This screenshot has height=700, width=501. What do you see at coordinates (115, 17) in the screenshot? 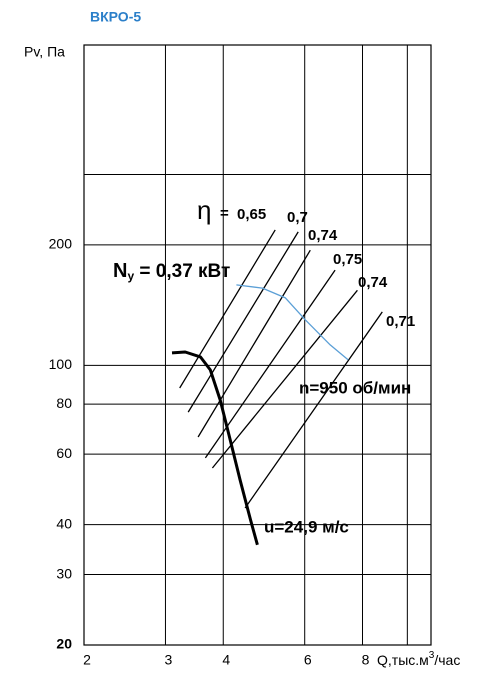
I see `chart-title: ВКРО-5` at bounding box center [115, 17].